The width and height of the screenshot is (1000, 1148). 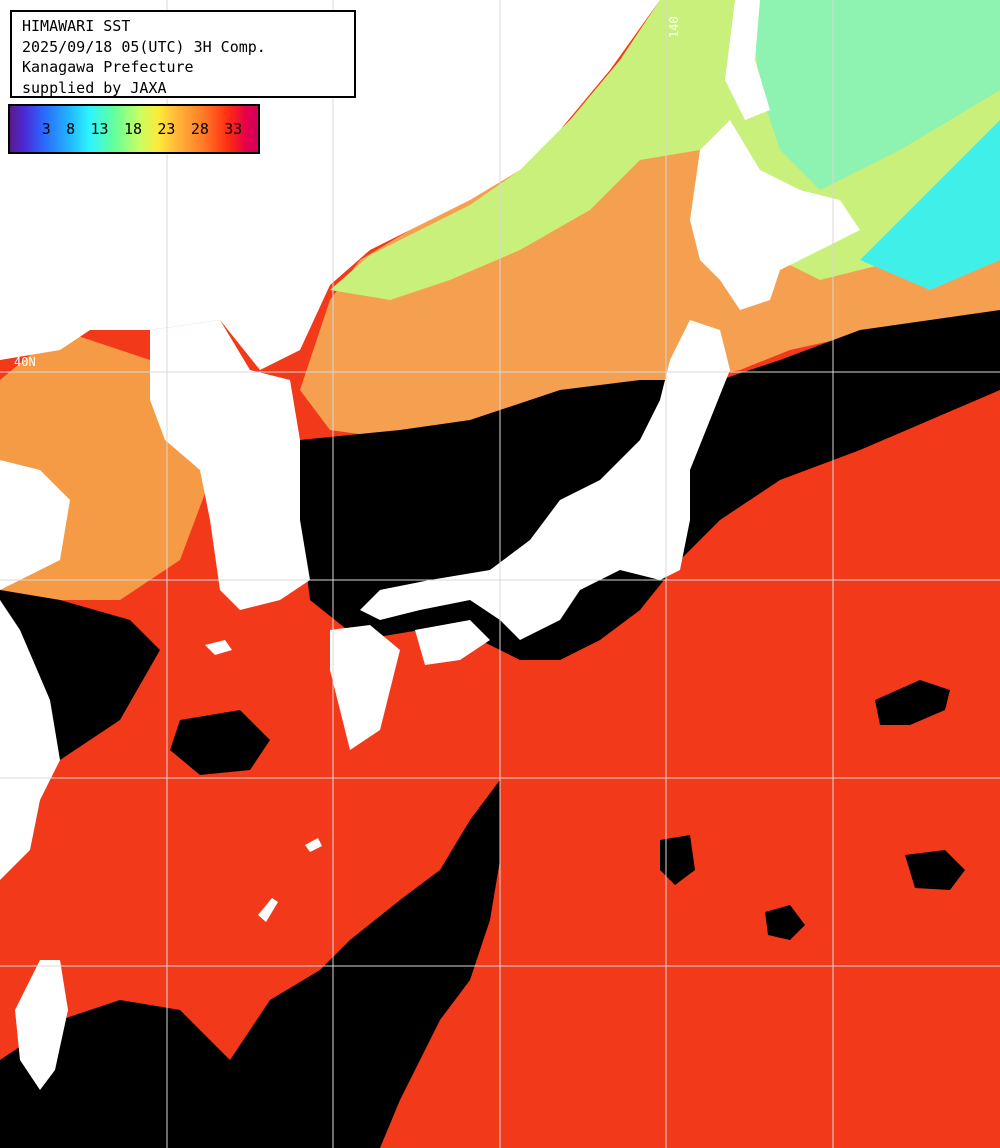 What do you see at coordinates (313, 845) in the screenshot?
I see `land-amami` at bounding box center [313, 845].